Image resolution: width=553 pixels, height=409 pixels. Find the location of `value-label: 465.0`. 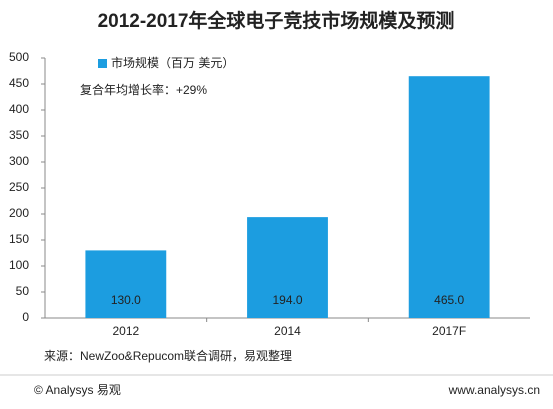

value-label: 465.0 is located at coordinates (449, 300).